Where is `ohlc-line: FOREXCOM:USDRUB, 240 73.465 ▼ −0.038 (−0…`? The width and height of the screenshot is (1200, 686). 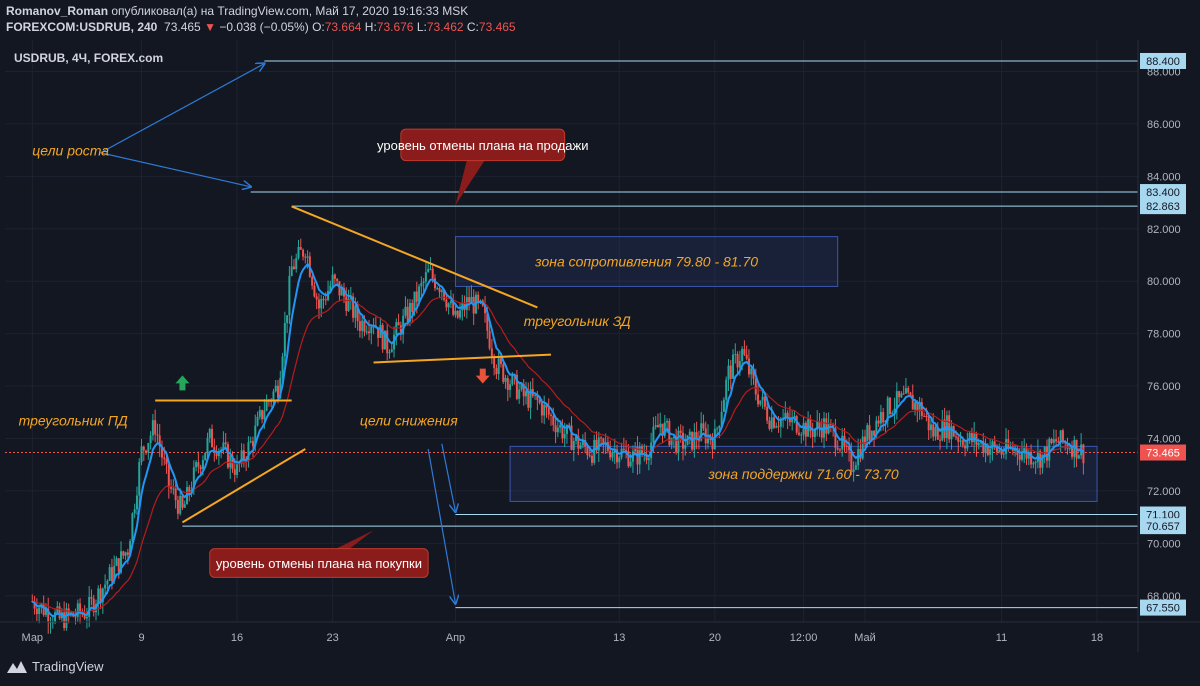 ohlc-line: FOREXCOM:USDRUB, 240 73.465 ▼ −0.038 (−0… is located at coordinates (261, 27).